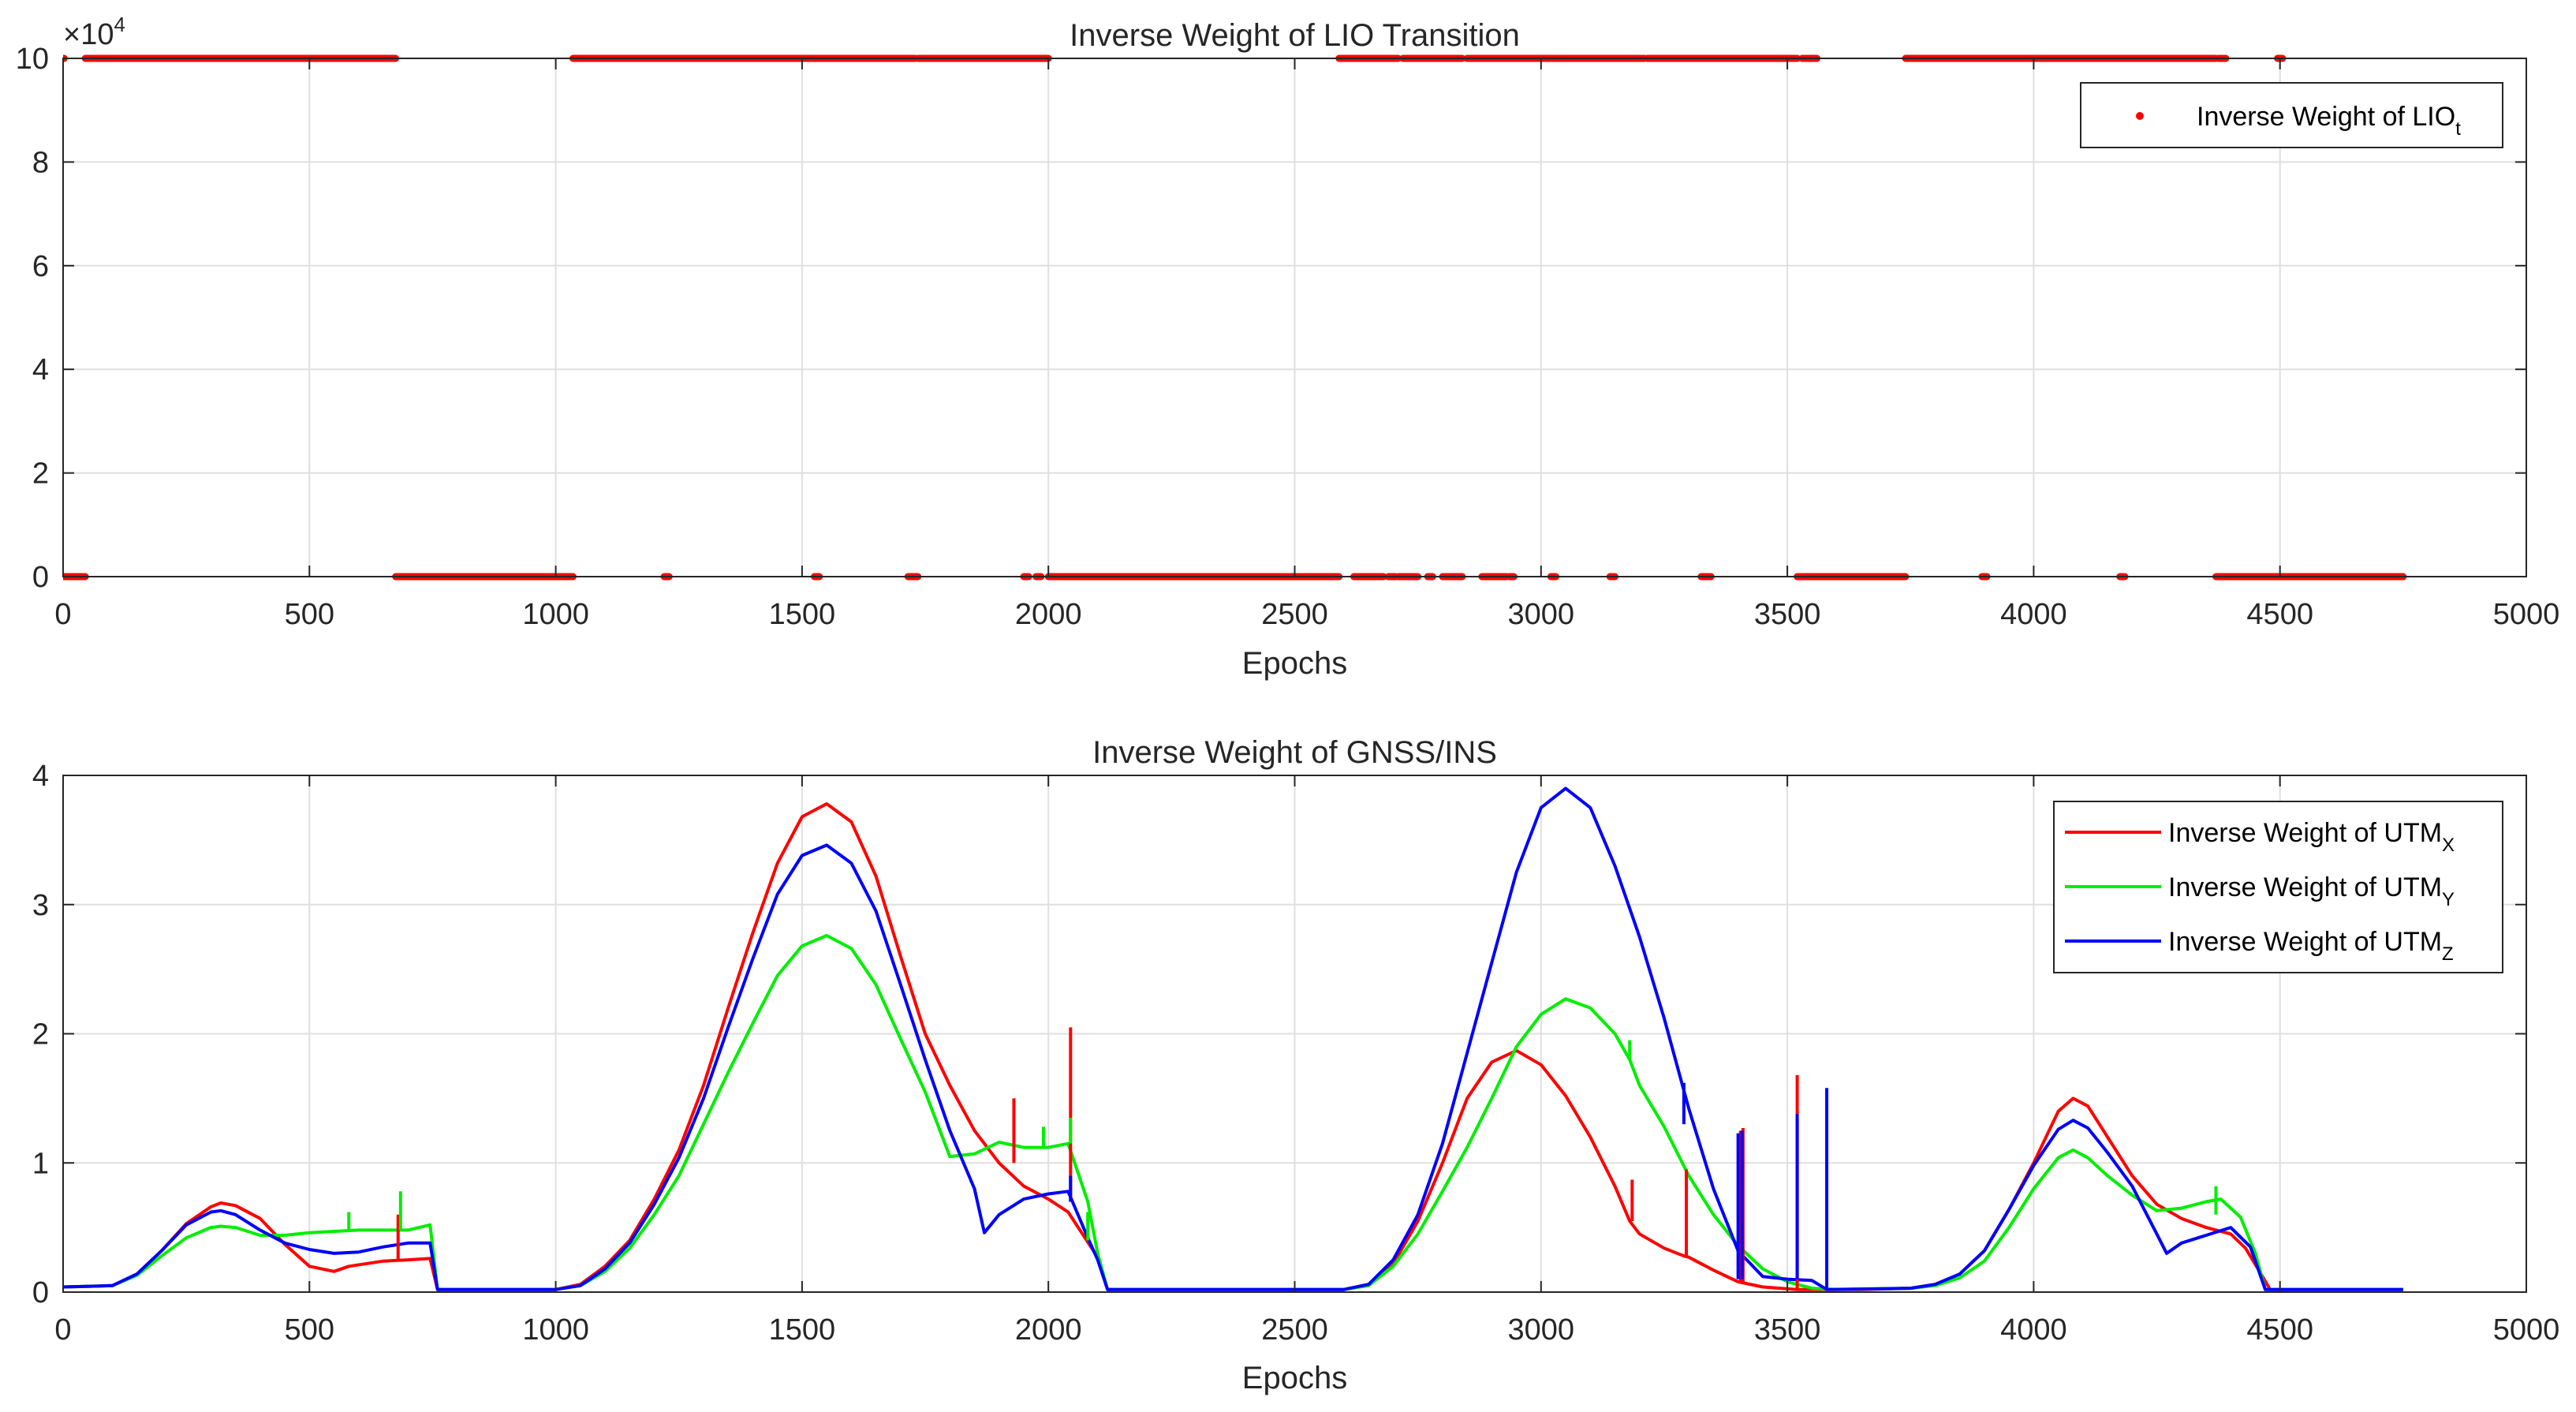 Image resolution: width=2576 pixels, height=1412 pixels. Describe the element at coordinates (2311, 946) in the screenshot. I see `legend-entry-label: Inverse Weight of UTMZ` at that location.